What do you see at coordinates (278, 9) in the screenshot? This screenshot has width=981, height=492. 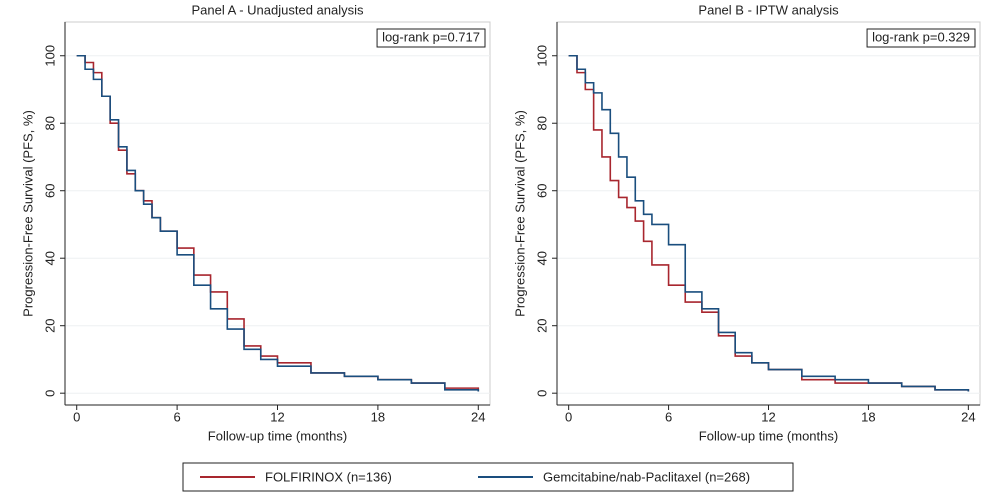 I see `panel-title: Panel A - Unadjusted analysis` at bounding box center [278, 9].